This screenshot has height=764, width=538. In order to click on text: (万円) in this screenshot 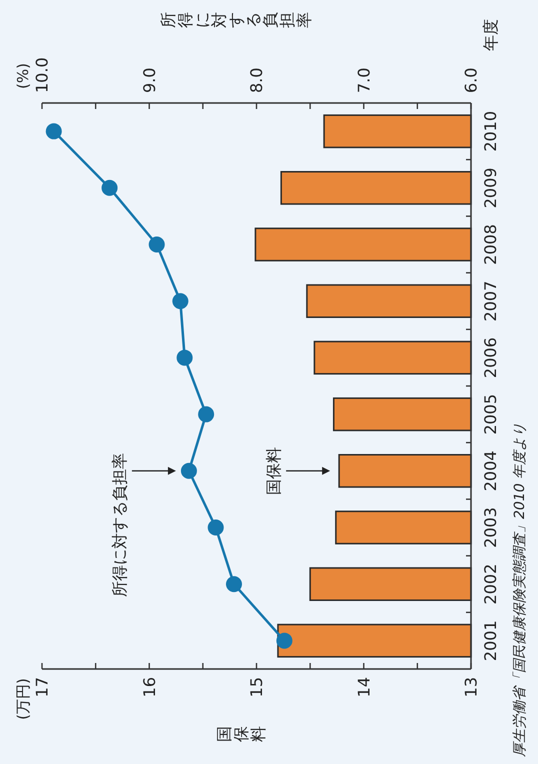, I will do `click(23, 699)`.